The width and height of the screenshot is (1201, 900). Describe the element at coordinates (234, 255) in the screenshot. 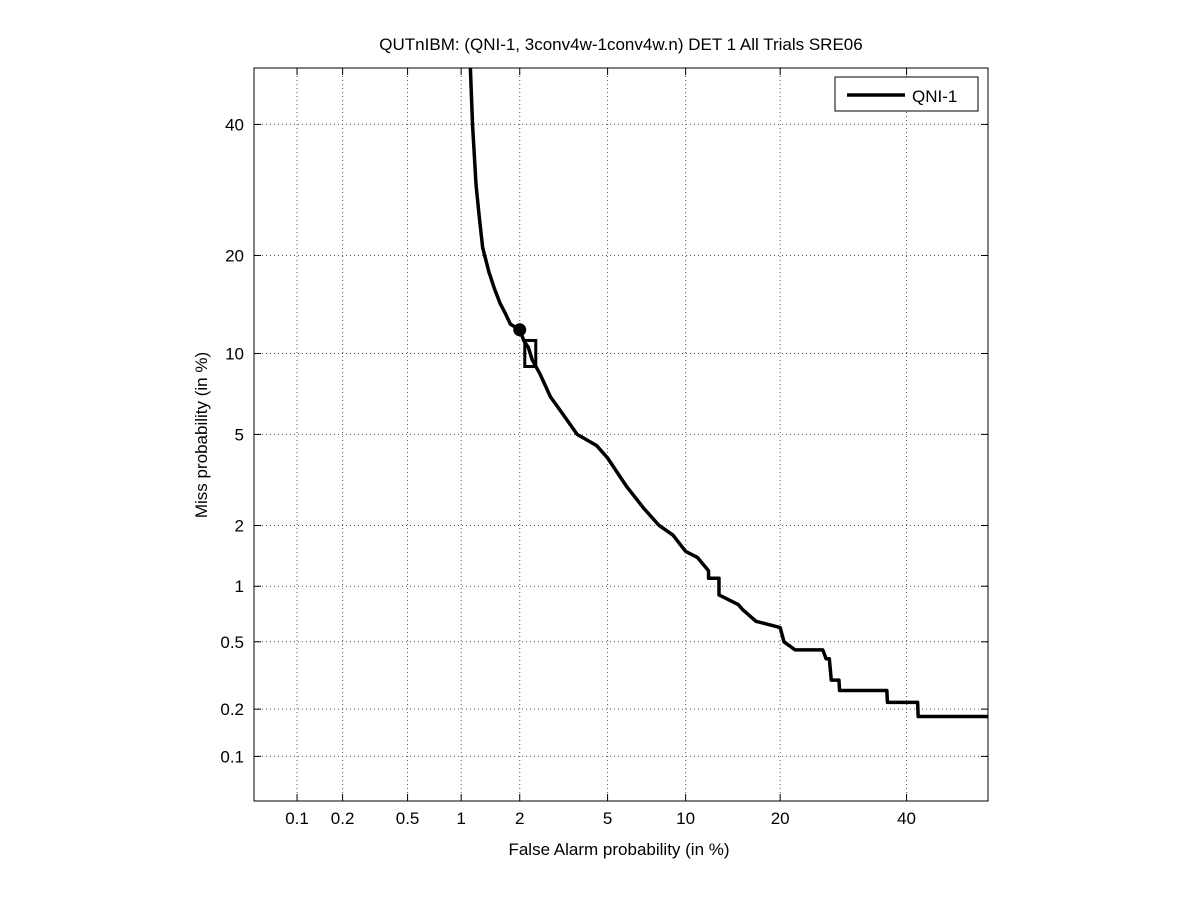

I see `y-tick-label: 20` at that location.